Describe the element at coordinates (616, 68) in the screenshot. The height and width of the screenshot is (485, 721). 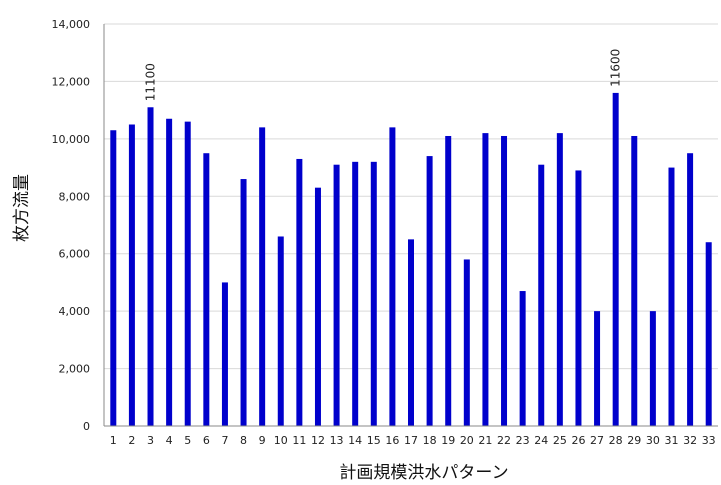
I see `data-label: 11600` at that location.